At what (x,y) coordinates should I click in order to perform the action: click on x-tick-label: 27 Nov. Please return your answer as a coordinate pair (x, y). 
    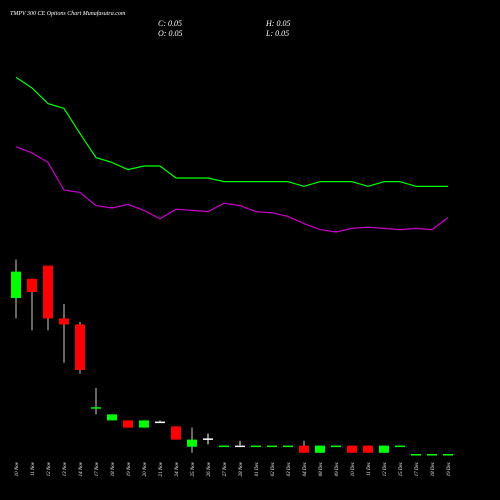
    Looking at the image, I should click on (225, 468).